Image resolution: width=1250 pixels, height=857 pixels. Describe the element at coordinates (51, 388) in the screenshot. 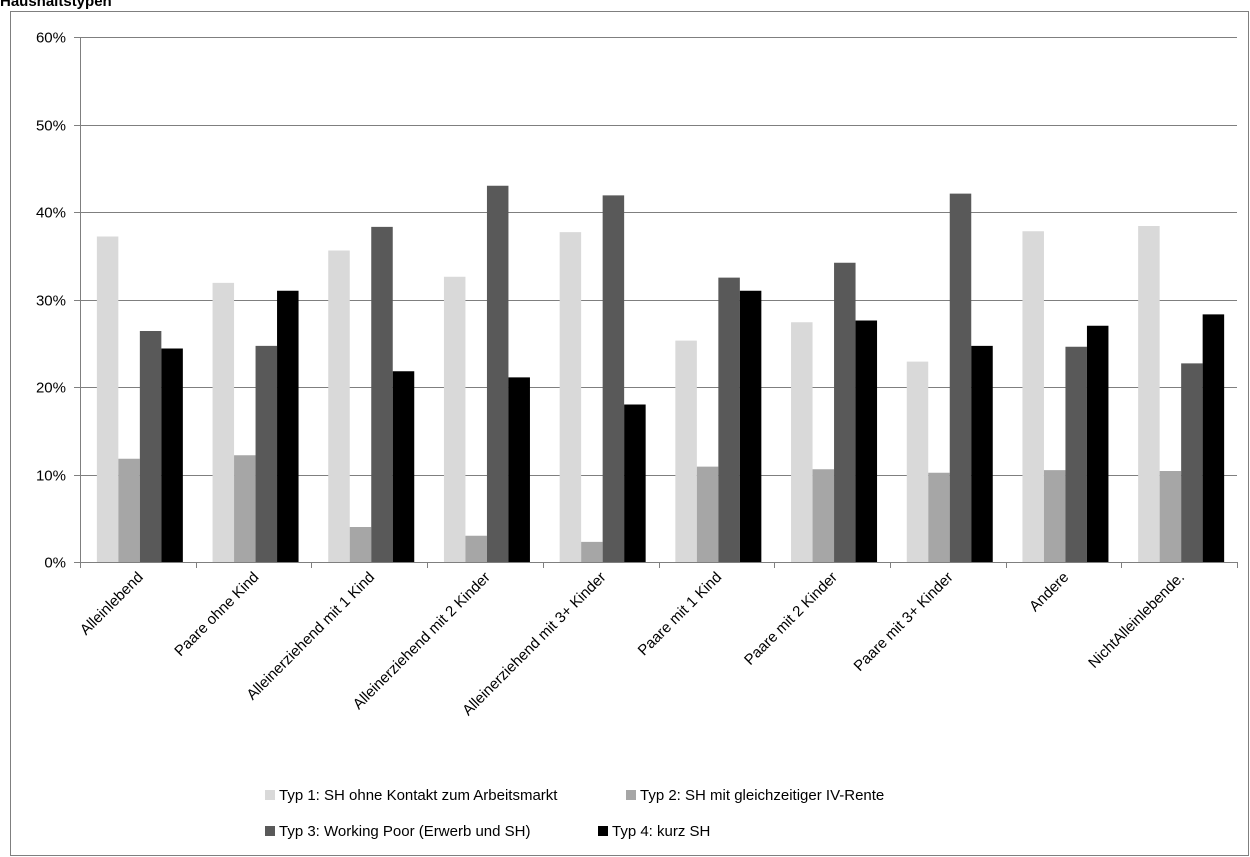

I see `y-tick-label: 20%` at that location.